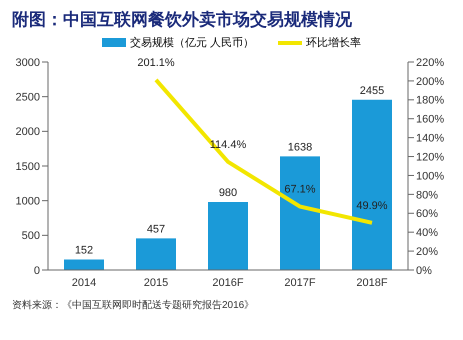  Describe the element at coordinates (430, 120) in the screenshot. I see `y2-tick-label: 160%` at that location.